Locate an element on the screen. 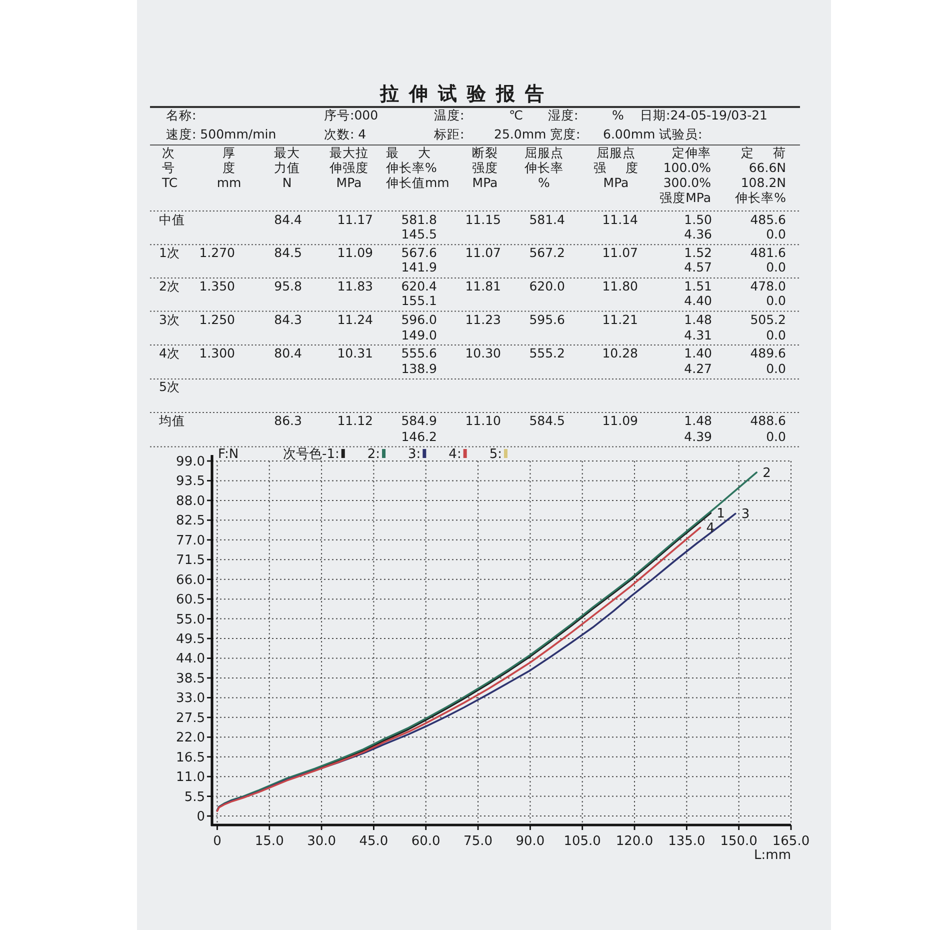 The image size is (943, 930). annotation: 强 度 is located at coordinates (616, 167).